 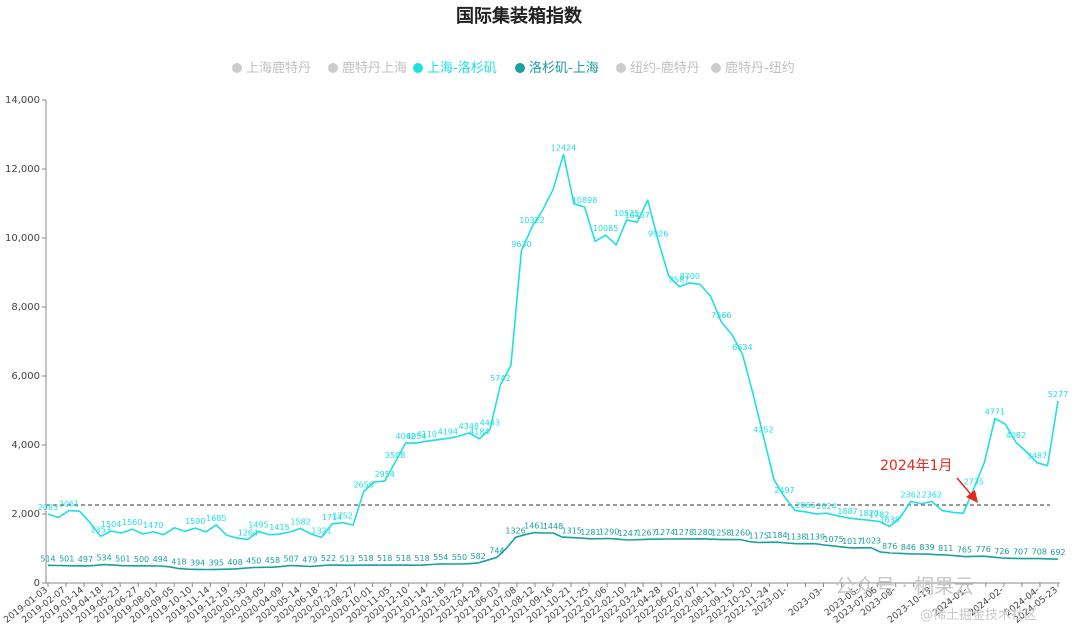 What do you see at coordinates (916, 466) in the screenshot?
I see `annotation-text: 2024年1月` at bounding box center [916, 466].